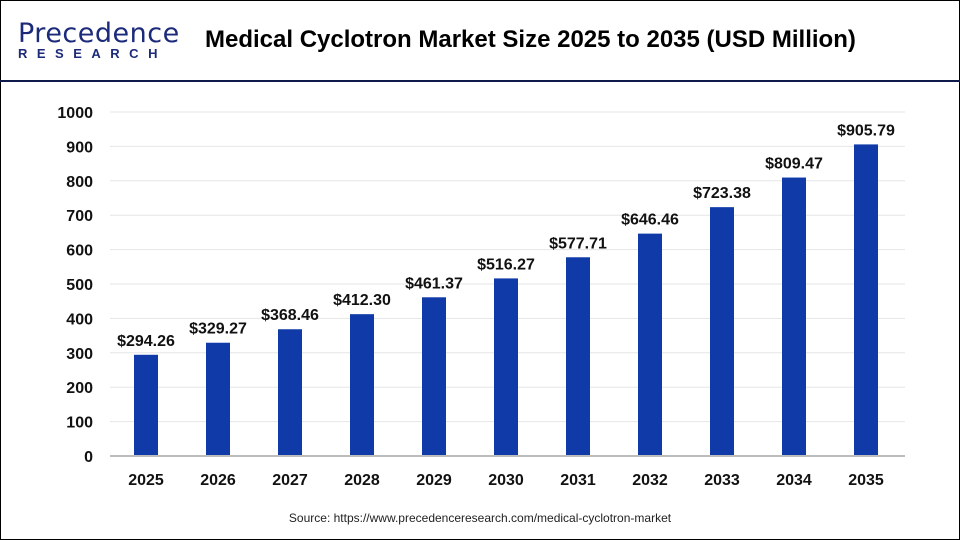 This screenshot has height=540, width=960. I want to click on y-tick-label: 800, so click(79, 182).